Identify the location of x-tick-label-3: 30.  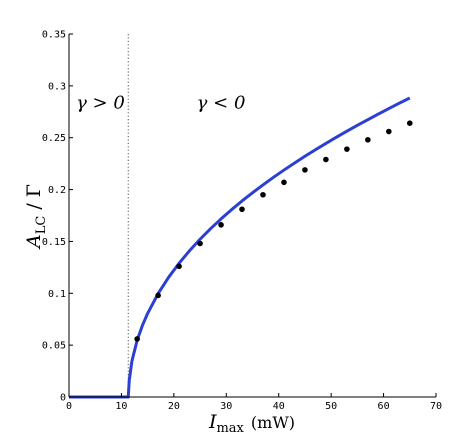
(226, 406).